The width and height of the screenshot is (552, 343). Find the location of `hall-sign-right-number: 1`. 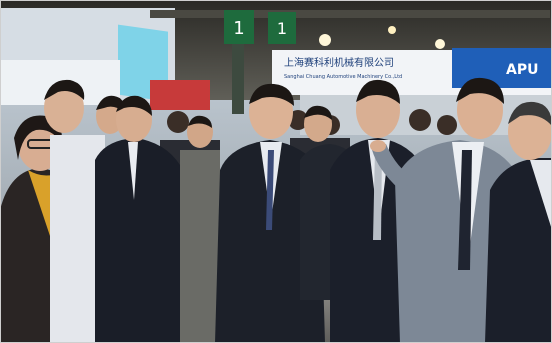

hall-sign-right-number: 1 is located at coordinates (282, 28).